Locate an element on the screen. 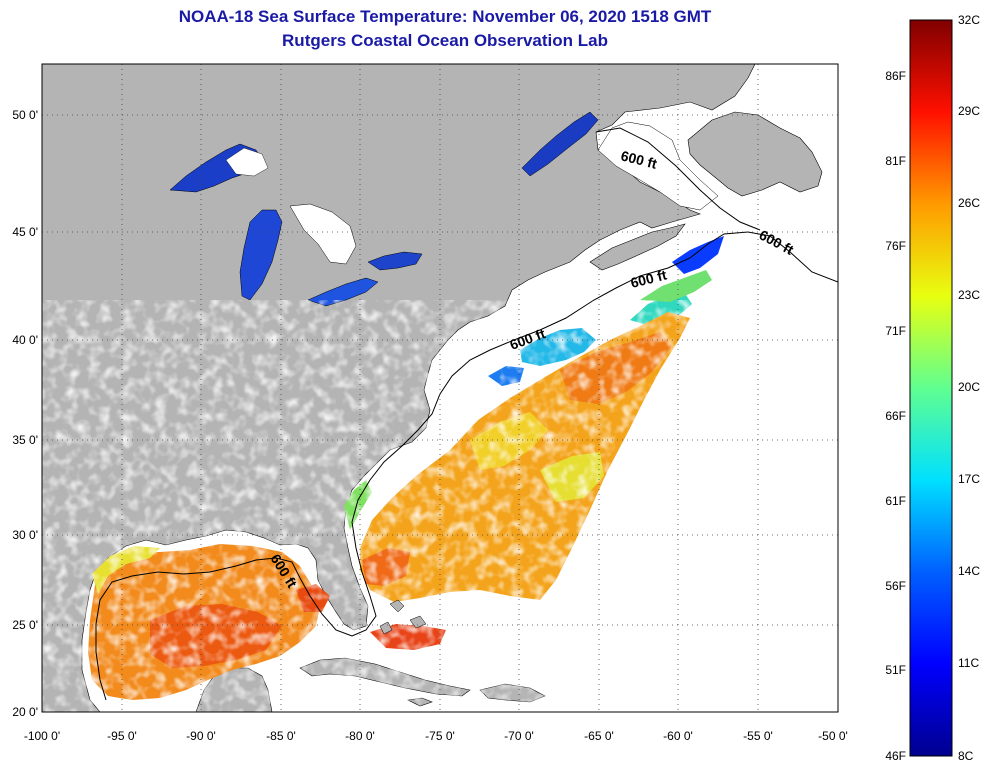 The image size is (984, 770). lon-tick-label: -80 0' is located at coordinates (360, 736).